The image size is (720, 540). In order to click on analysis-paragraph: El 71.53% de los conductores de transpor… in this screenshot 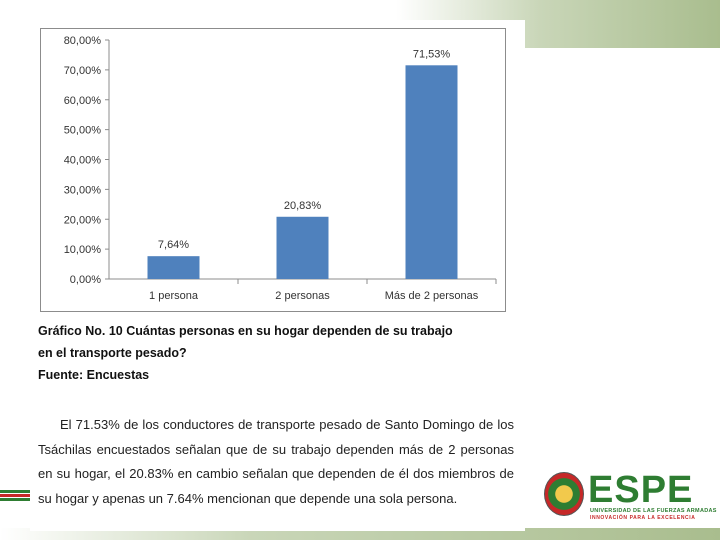, I will do `click(276, 461)`.